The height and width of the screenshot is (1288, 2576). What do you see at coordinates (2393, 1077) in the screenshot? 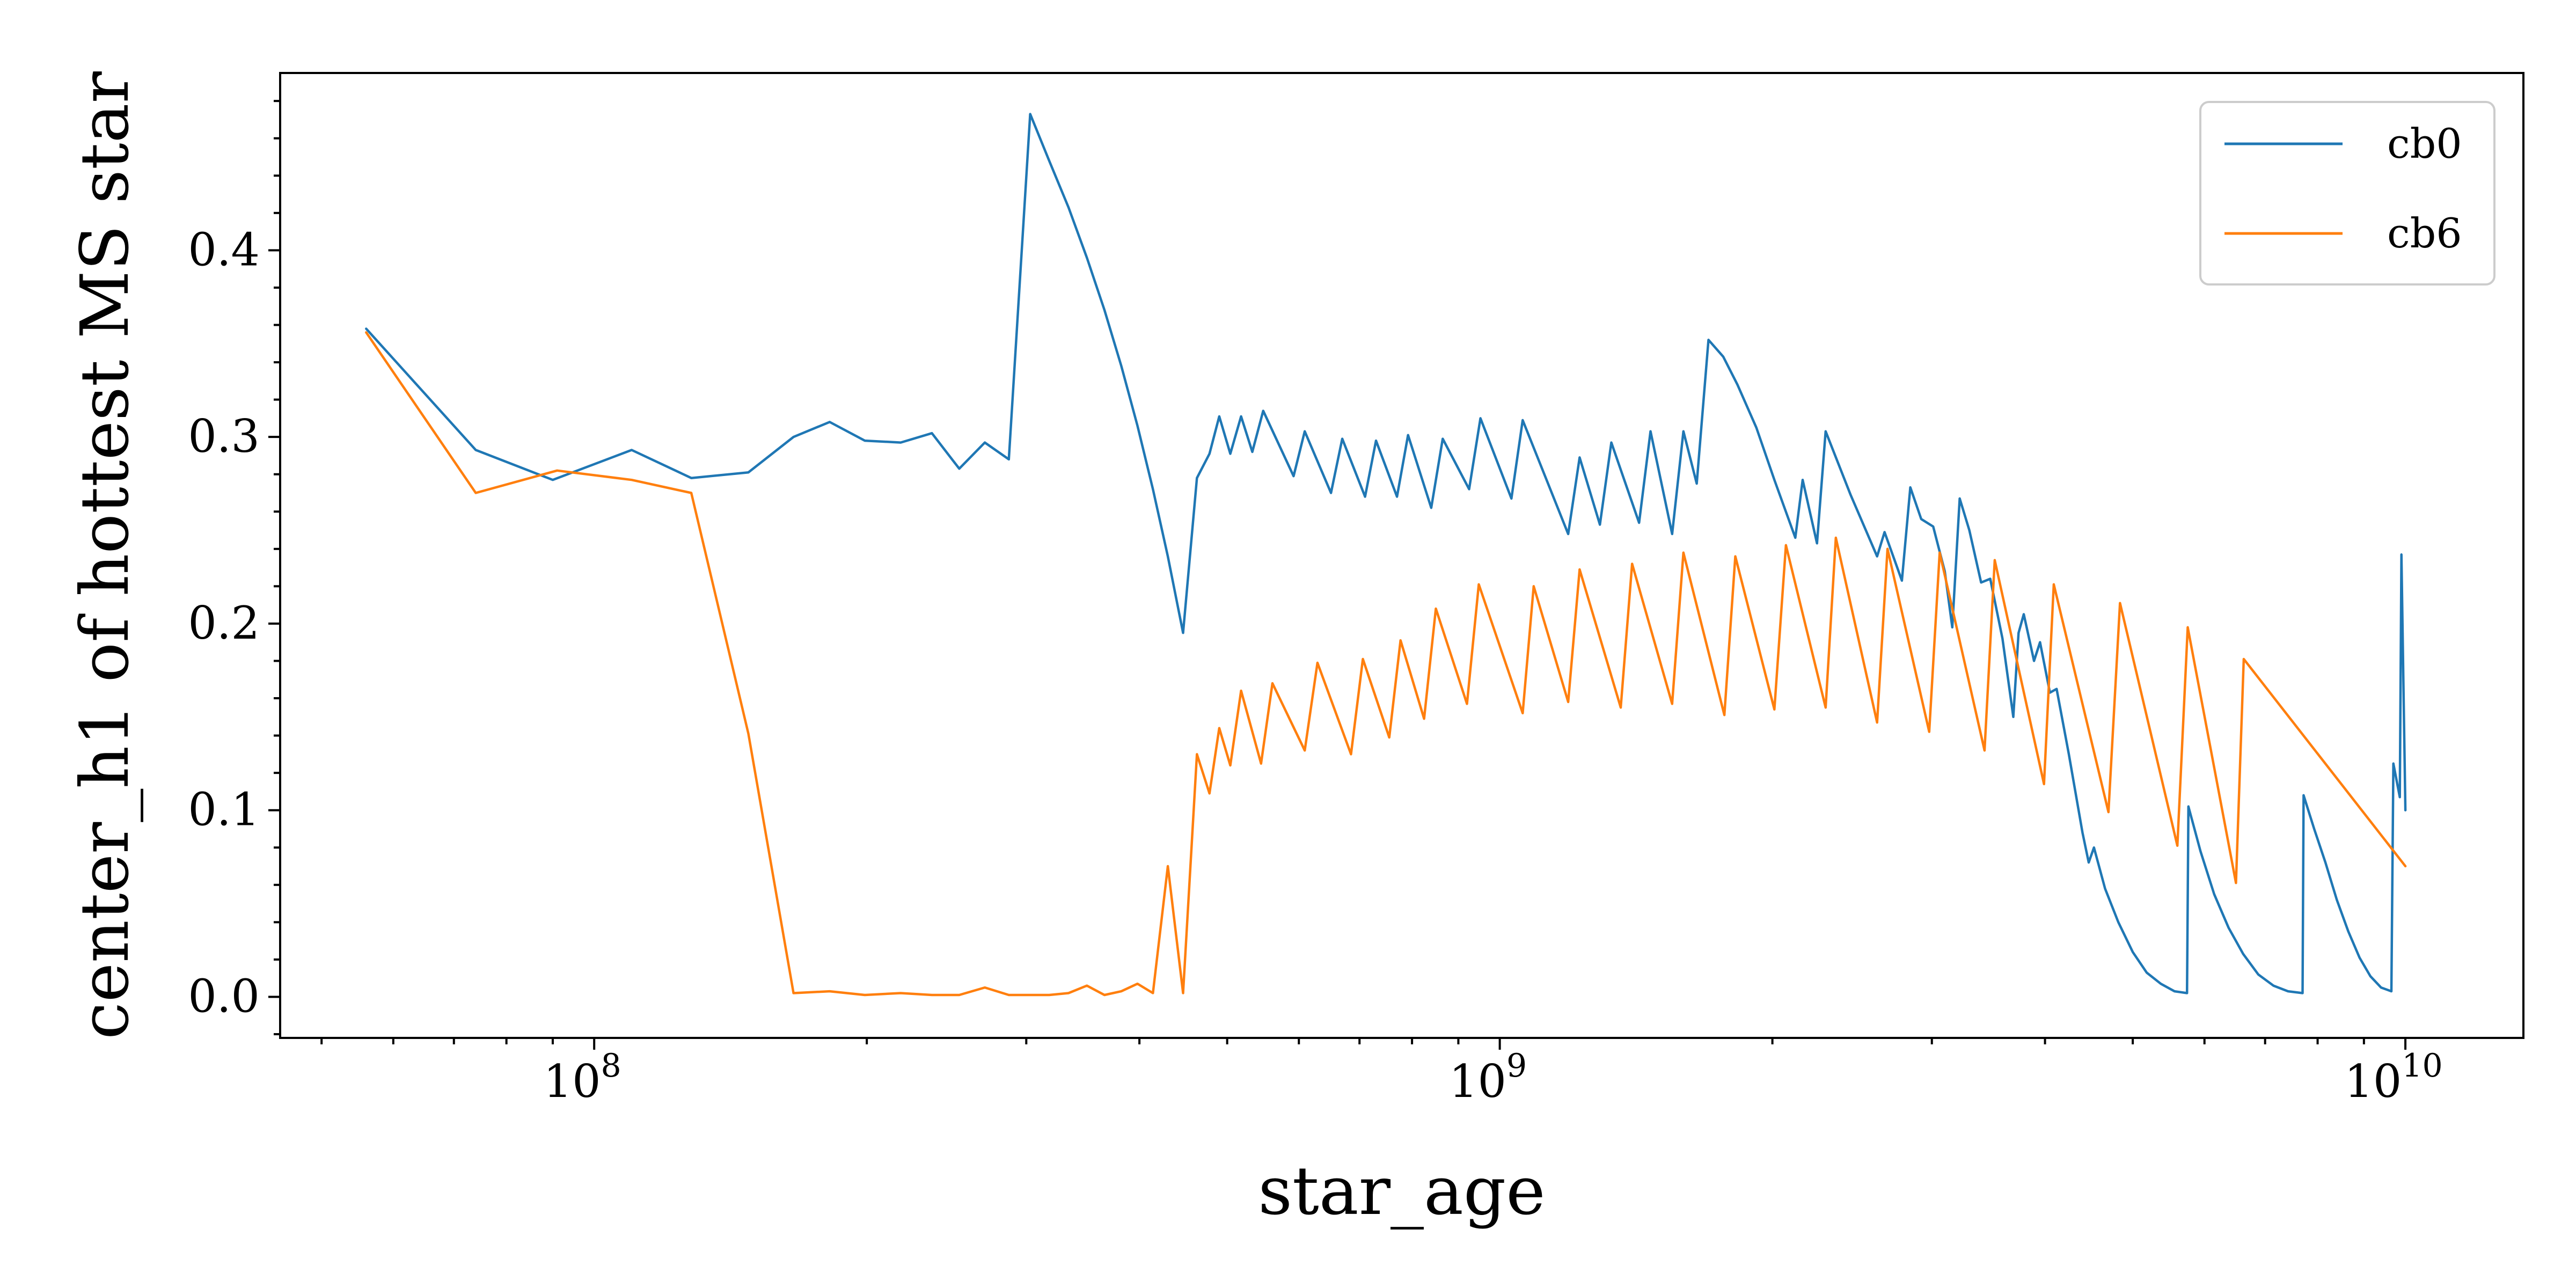
I see `x-tick-label: 10¹⁰` at bounding box center [2393, 1077].